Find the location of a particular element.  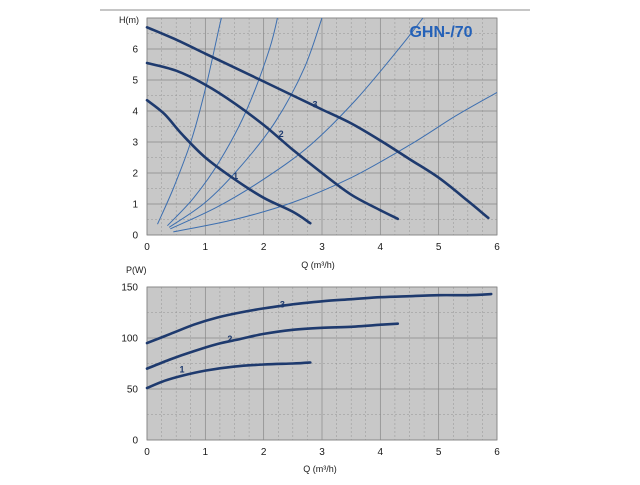

power-x-tick-label: 5 is located at coordinates (439, 452).